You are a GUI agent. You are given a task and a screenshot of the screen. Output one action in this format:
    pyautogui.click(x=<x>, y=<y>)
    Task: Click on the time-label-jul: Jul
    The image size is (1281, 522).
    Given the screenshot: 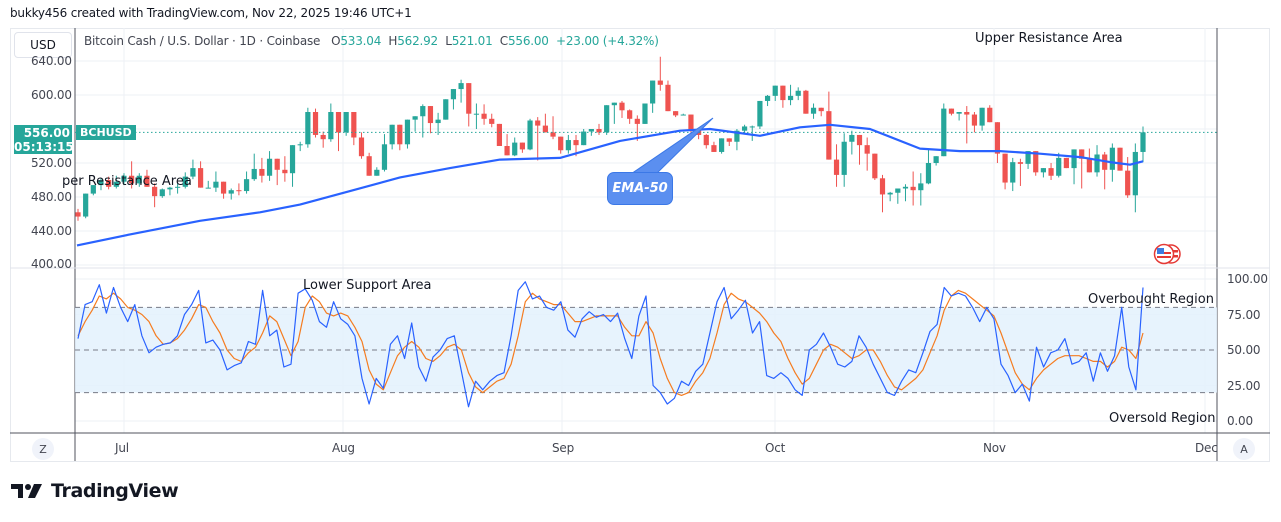 What is the action you would take?
    pyautogui.click(x=122, y=448)
    